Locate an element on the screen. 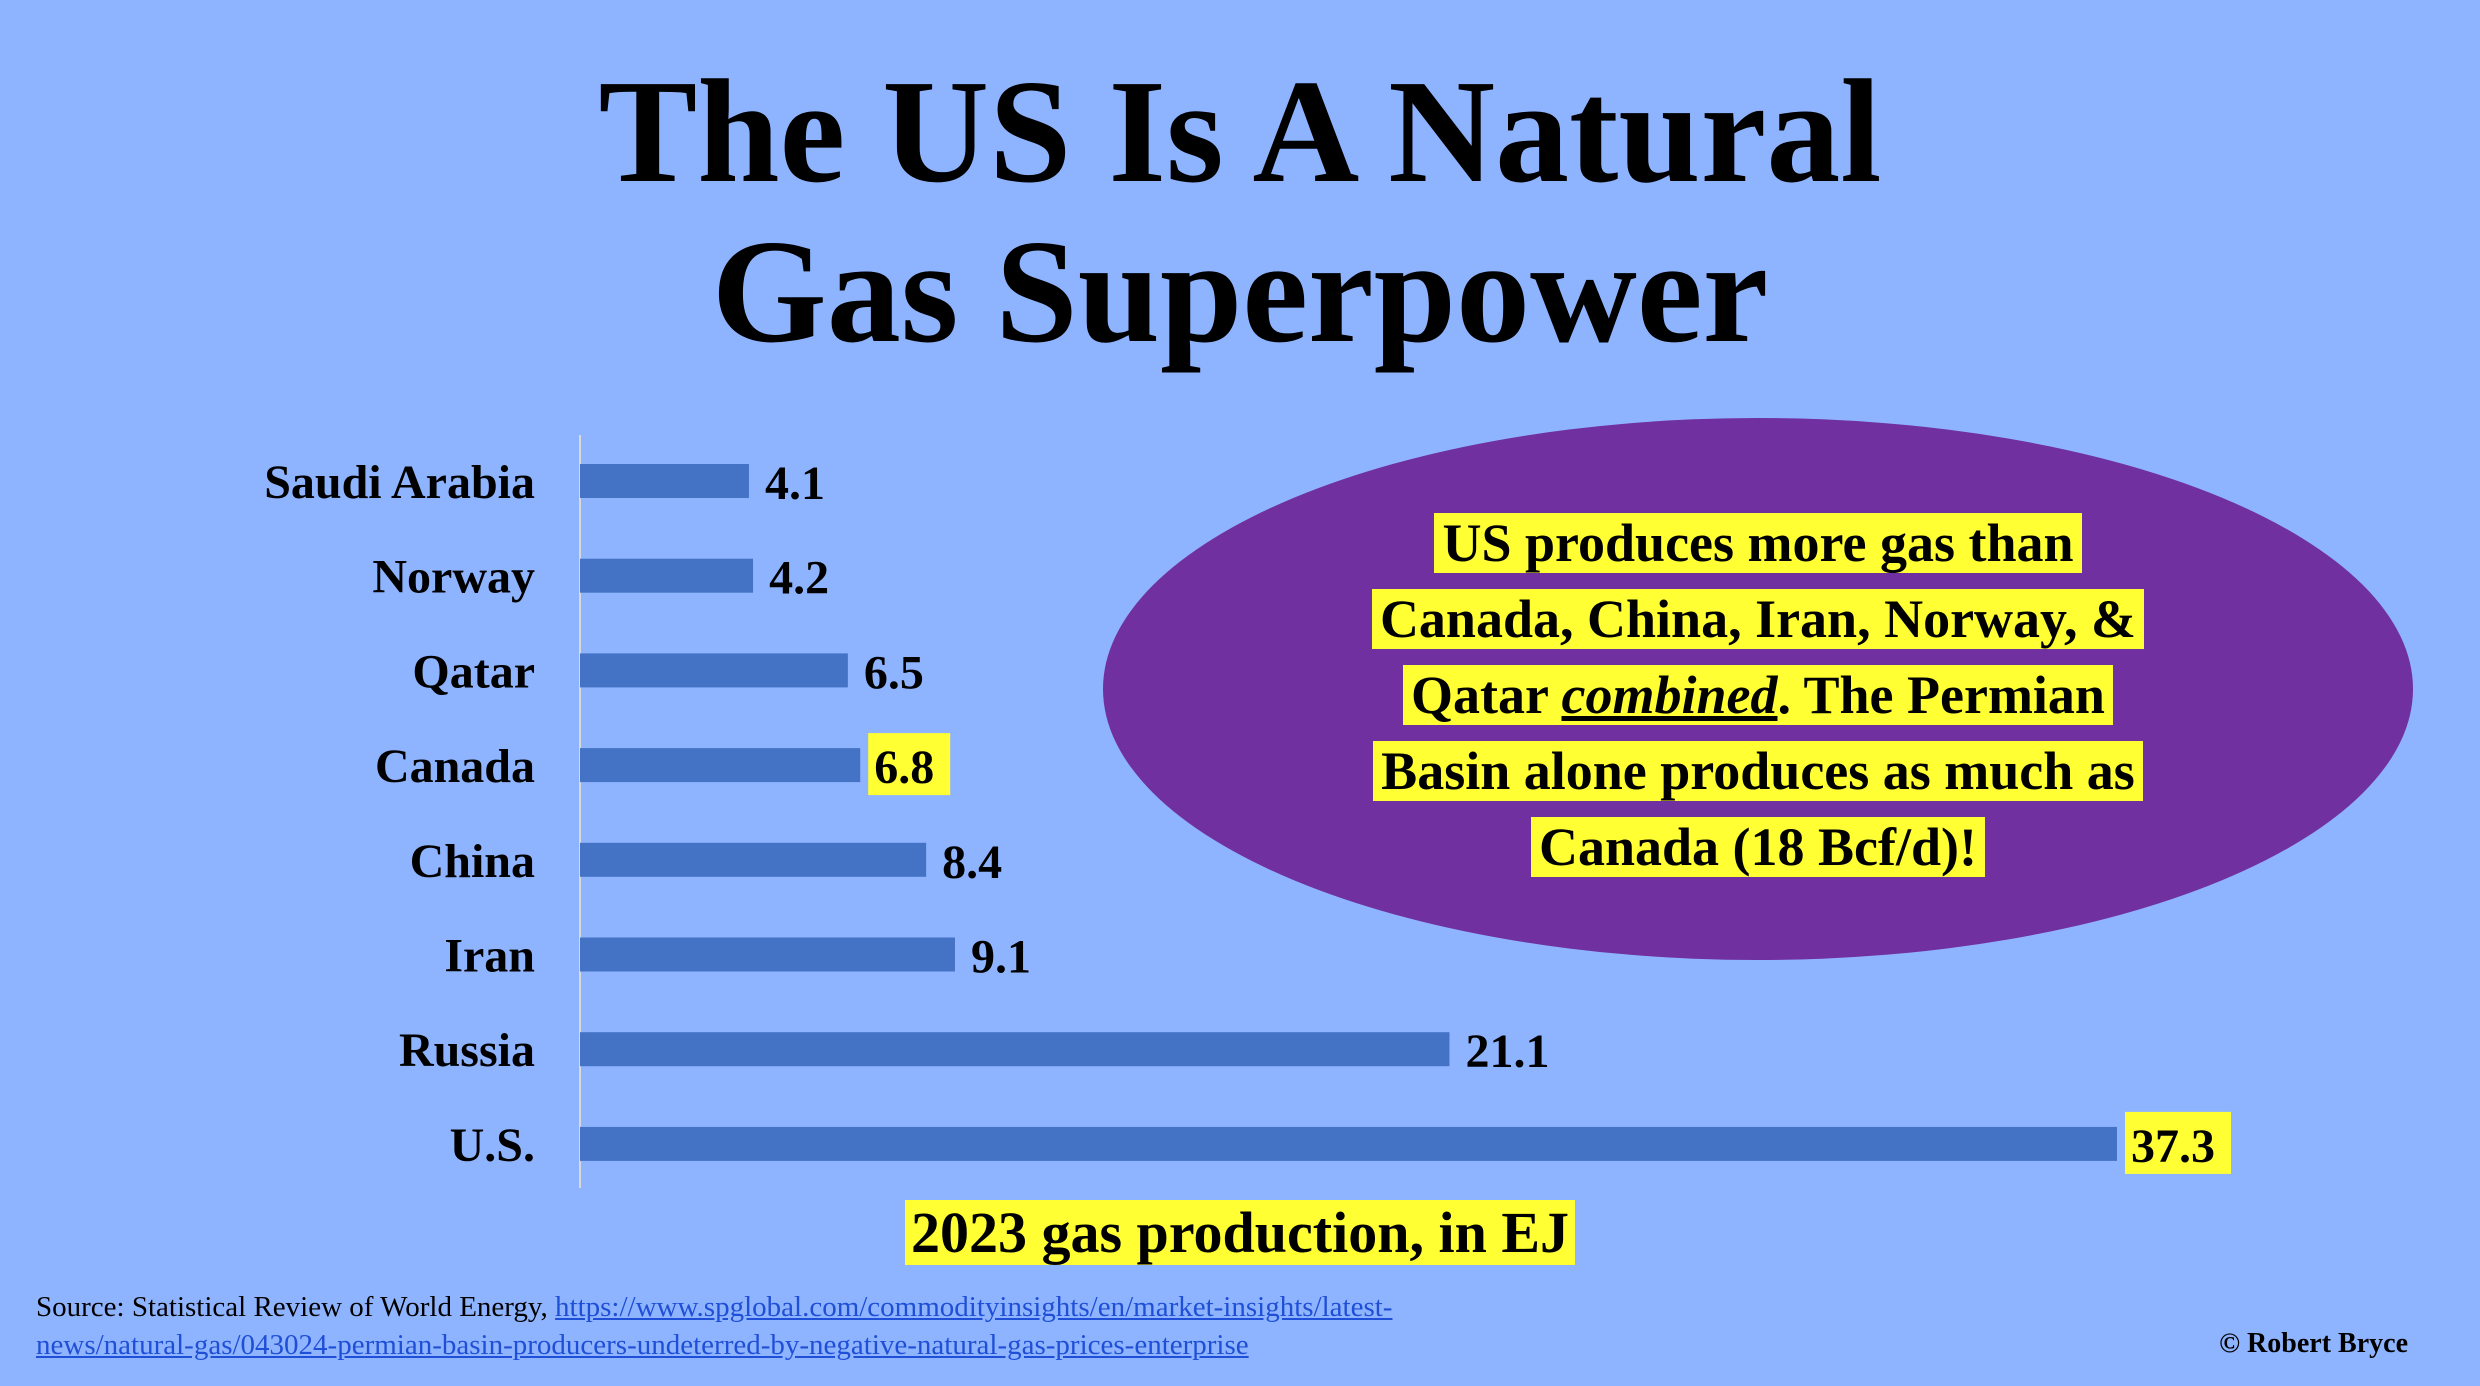  callout-line-2: Canada, China, Iran, Norway, & is located at coordinates (1758, 619).